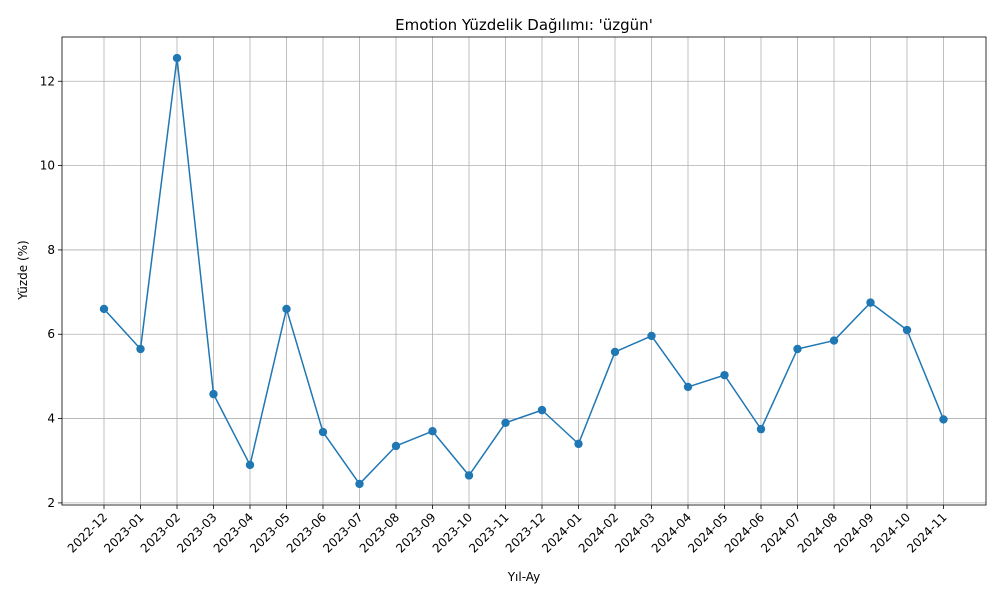 The image size is (1000, 600). What do you see at coordinates (524, 577) in the screenshot?
I see `x-axis-label: Yıl-Ay` at bounding box center [524, 577].